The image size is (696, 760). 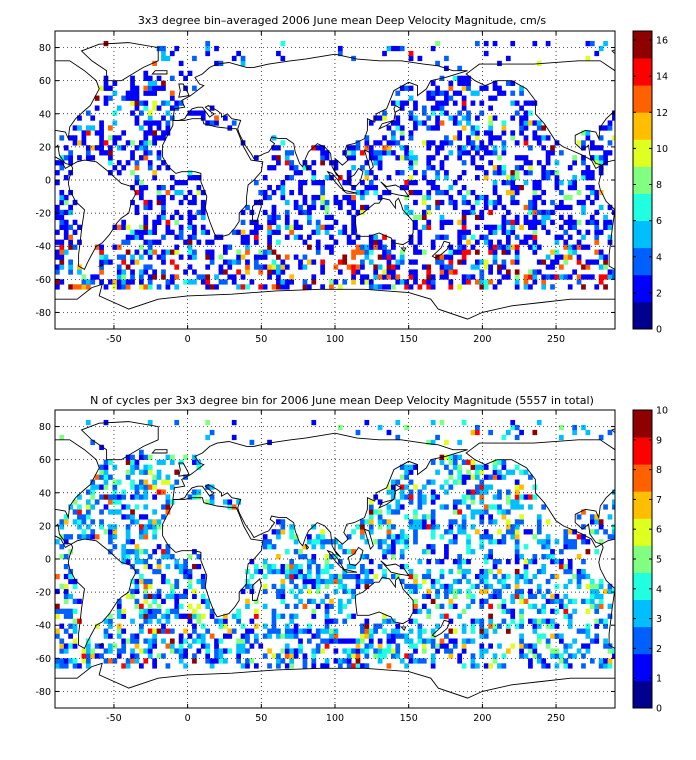 I want to click on y-tick-label: 40, so click(x=45, y=493).